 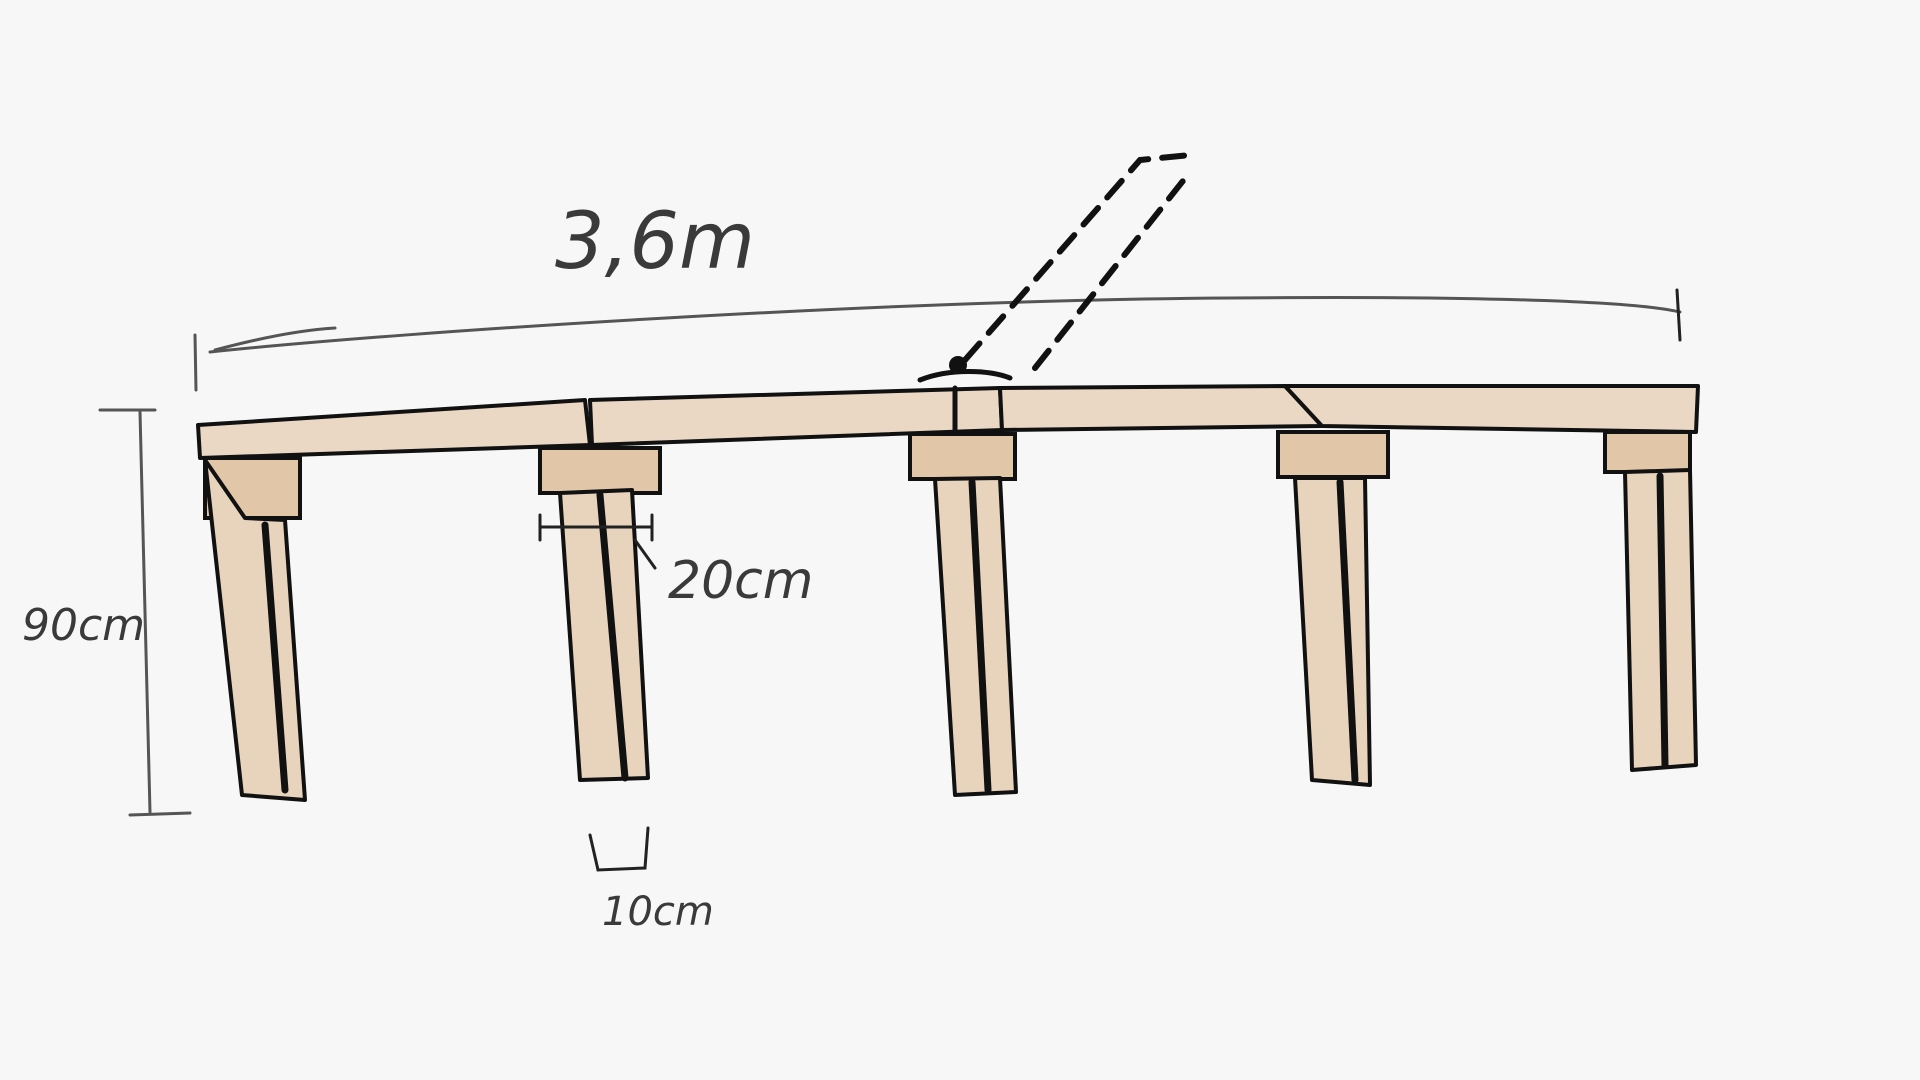 I want to click on leg-depth-label: 20cm, so click(x=740, y=581).